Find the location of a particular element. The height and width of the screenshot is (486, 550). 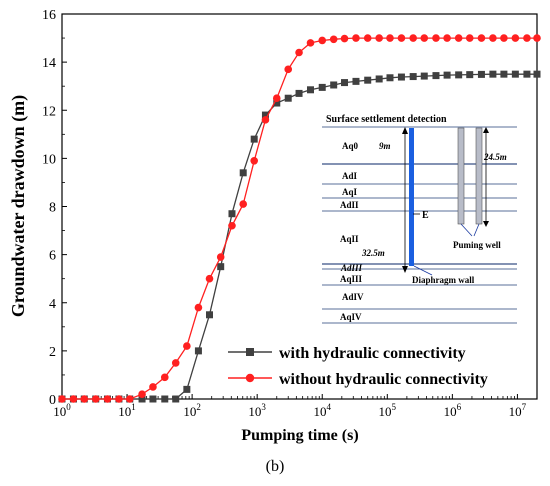

y-tick-label: 12 is located at coordinates (49, 111).